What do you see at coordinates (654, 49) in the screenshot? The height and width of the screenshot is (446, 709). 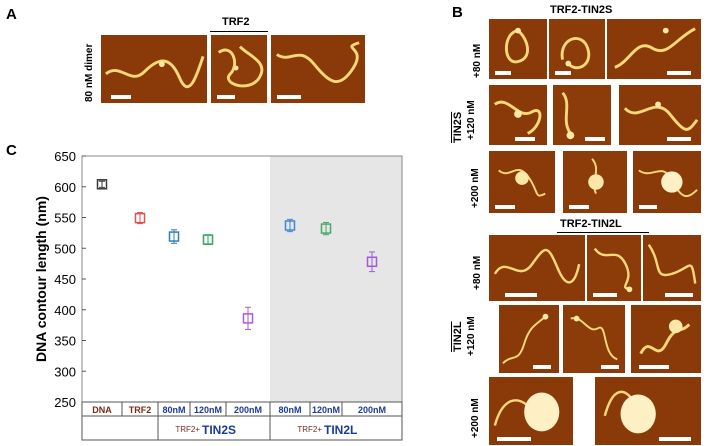 I see `afm-image-b3` at bounding box center [654, 49].